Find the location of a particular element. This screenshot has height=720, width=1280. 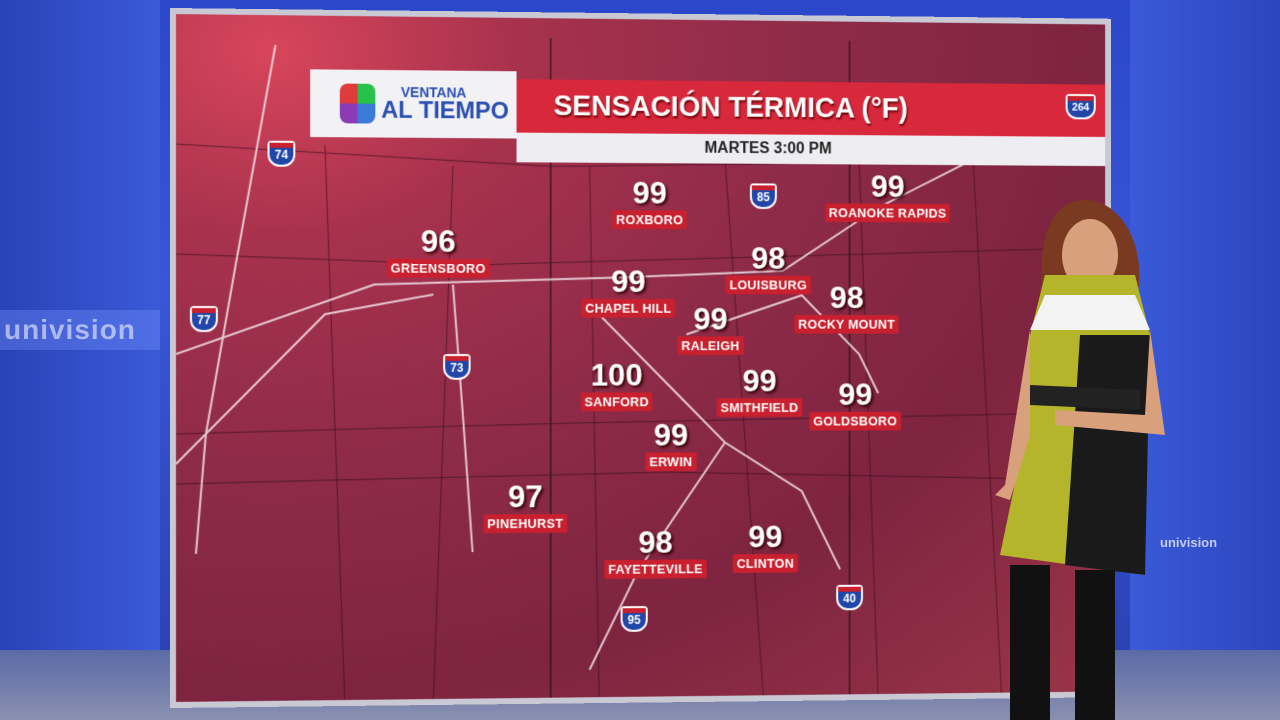

city-label: GOLDSBORO is located at coordinates (855, 421).